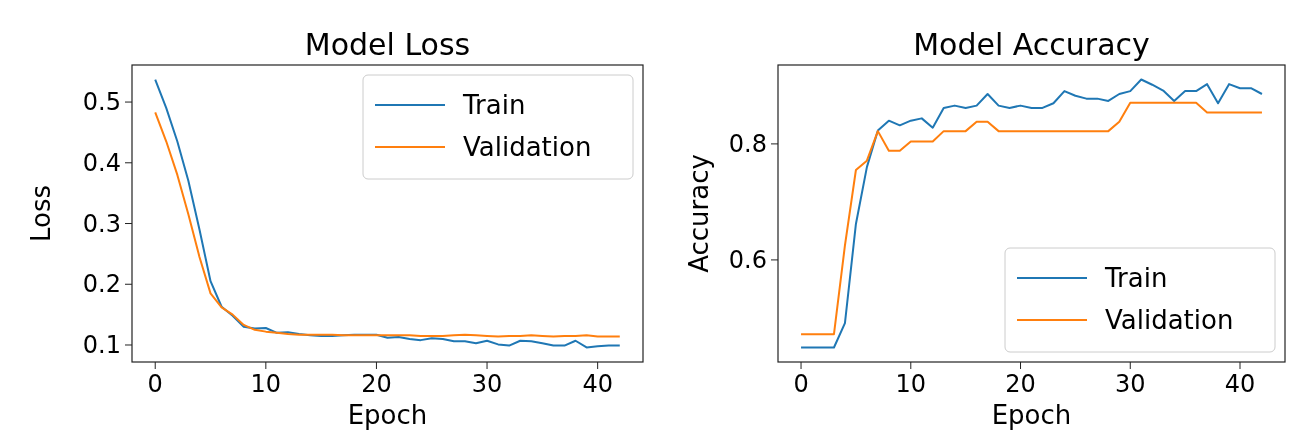  What do you see at coordinates (41, 213) in the screenshot?
I see `y-axis-title: Loss` at bounding box center [41, 213].